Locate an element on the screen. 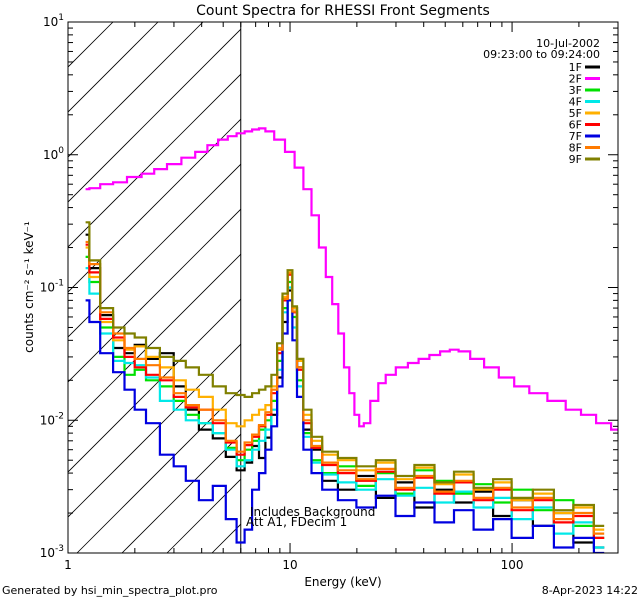 The image size is (640, 605). legend-label-6F: 6F is located at coordinates (575, 125).